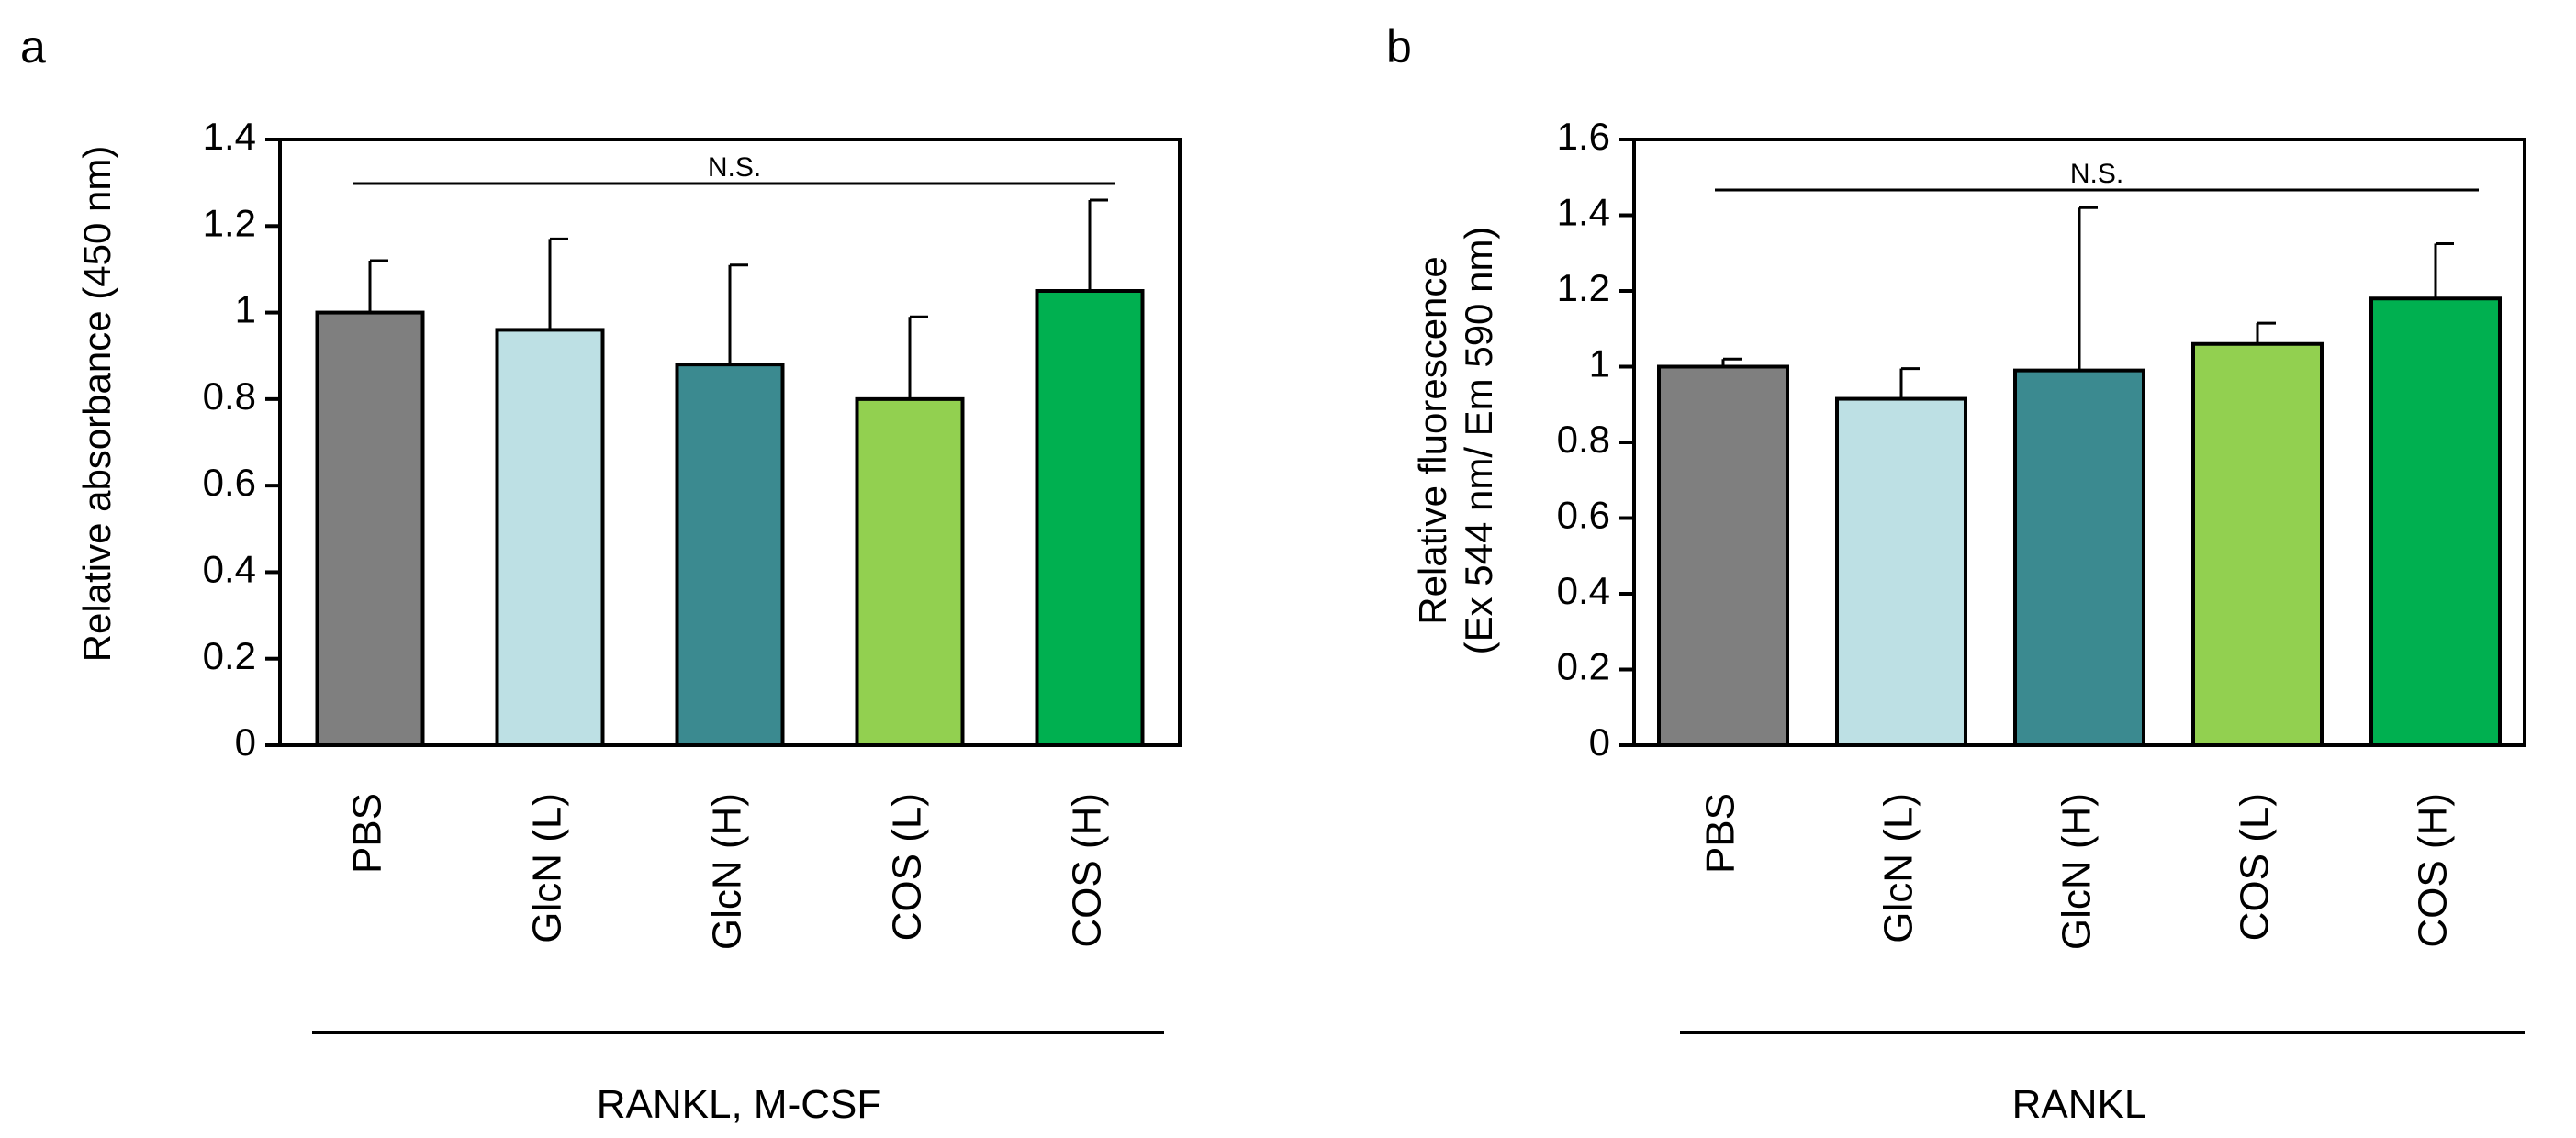  Describe the element at coordinates (2079, 1104) in the screenshot. I see `group-label: RANKL` at that location.